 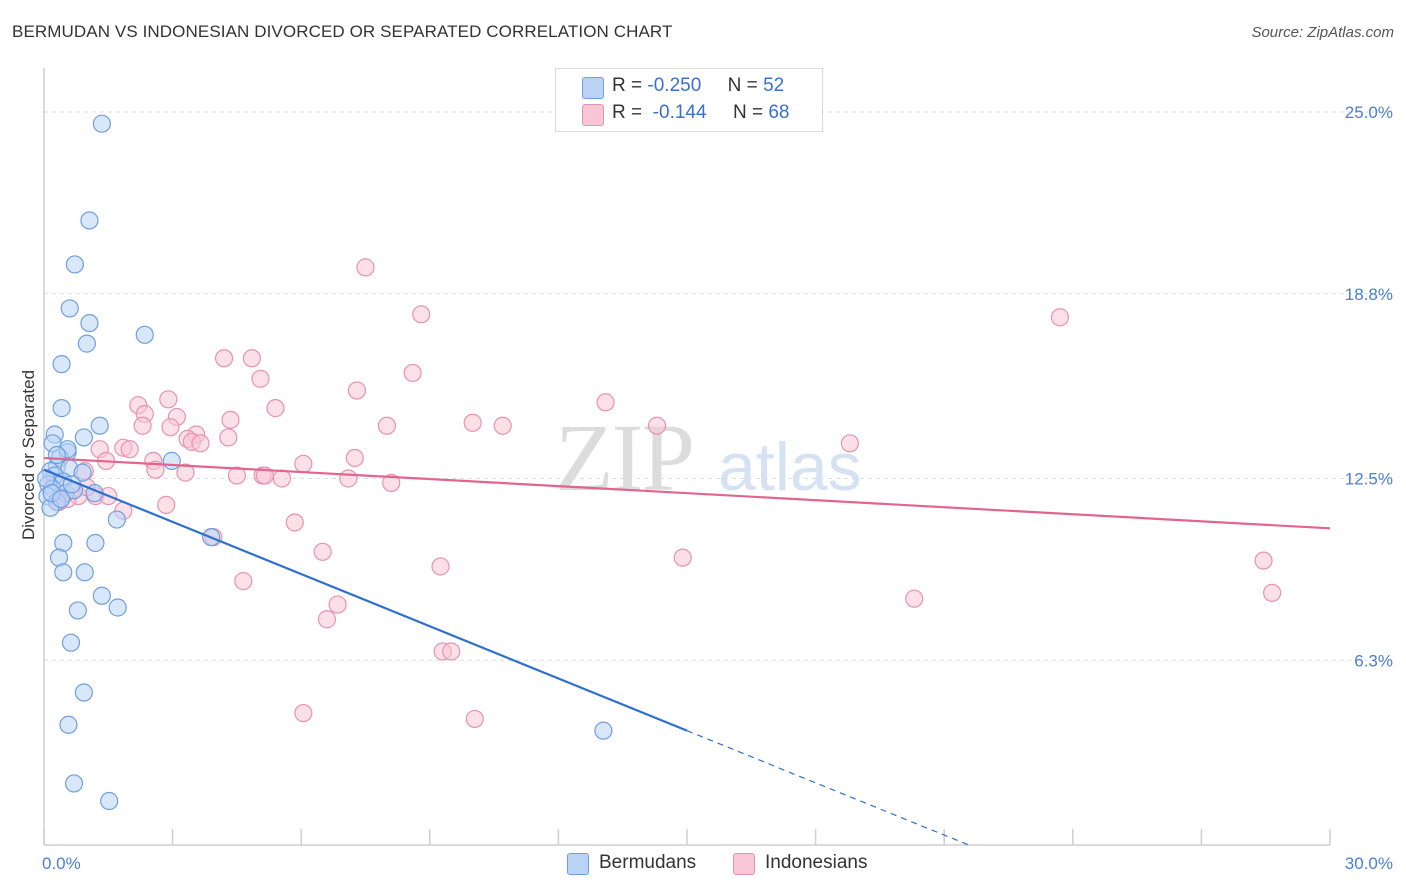 What do you see at coordinates (1369, 478) in the screenshot?
I see `y-tick-label-2: 12.5%` at bounding box center [1369, 478].